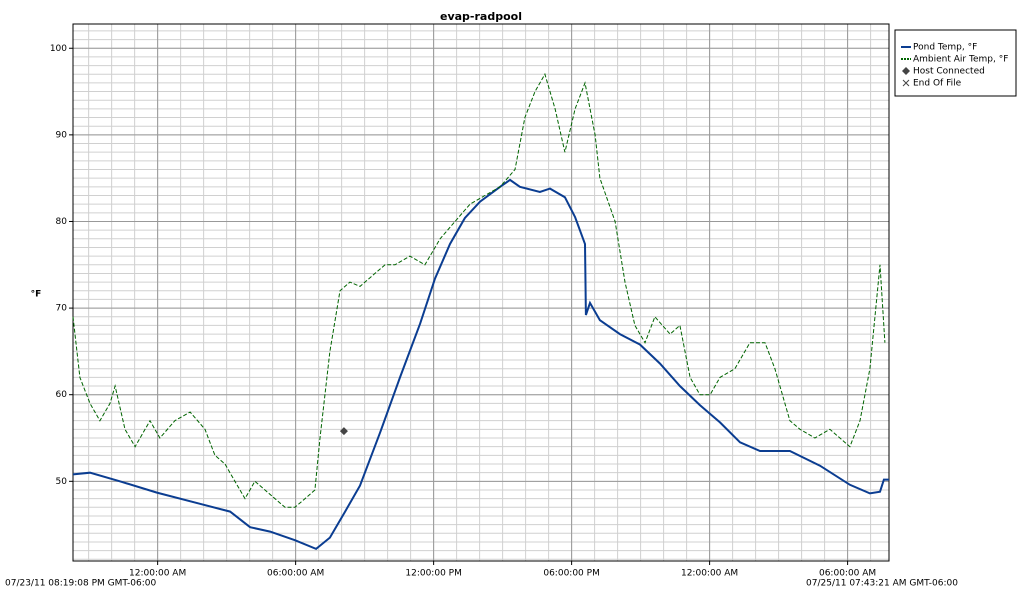 The image size is (1023, 596). I want to click on x-tick-label: 06:00:00 PM, so click(571, 574).